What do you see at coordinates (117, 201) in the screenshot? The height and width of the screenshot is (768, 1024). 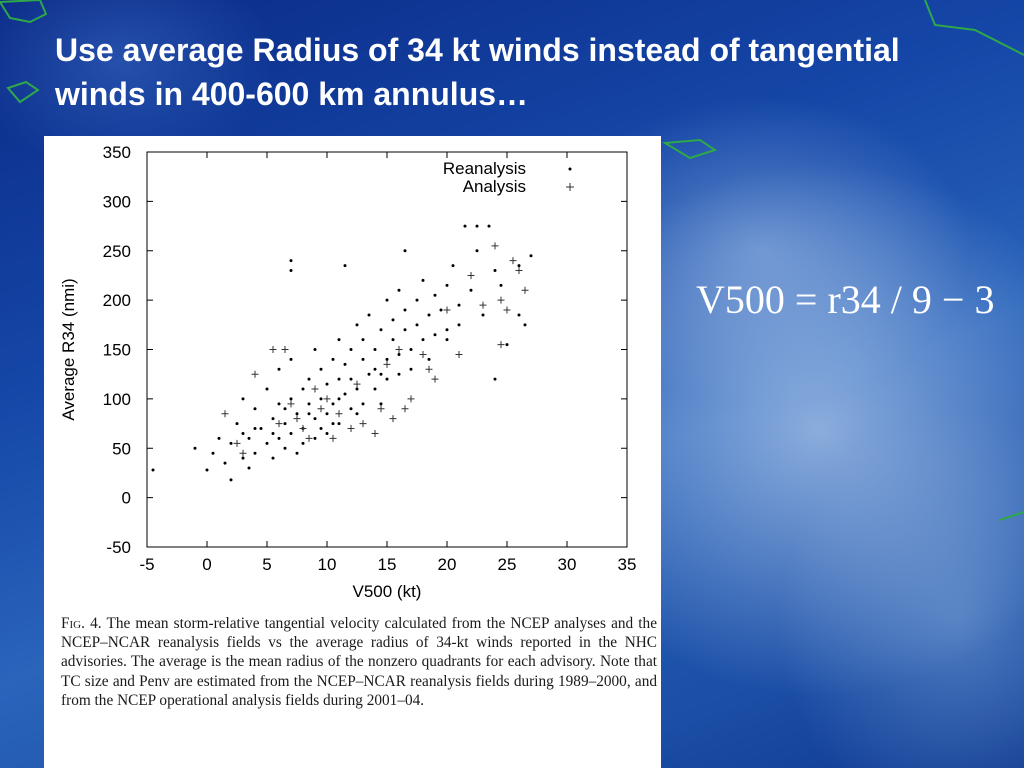 I see `y-tick-label: 300` at bounding box center [117, 201].